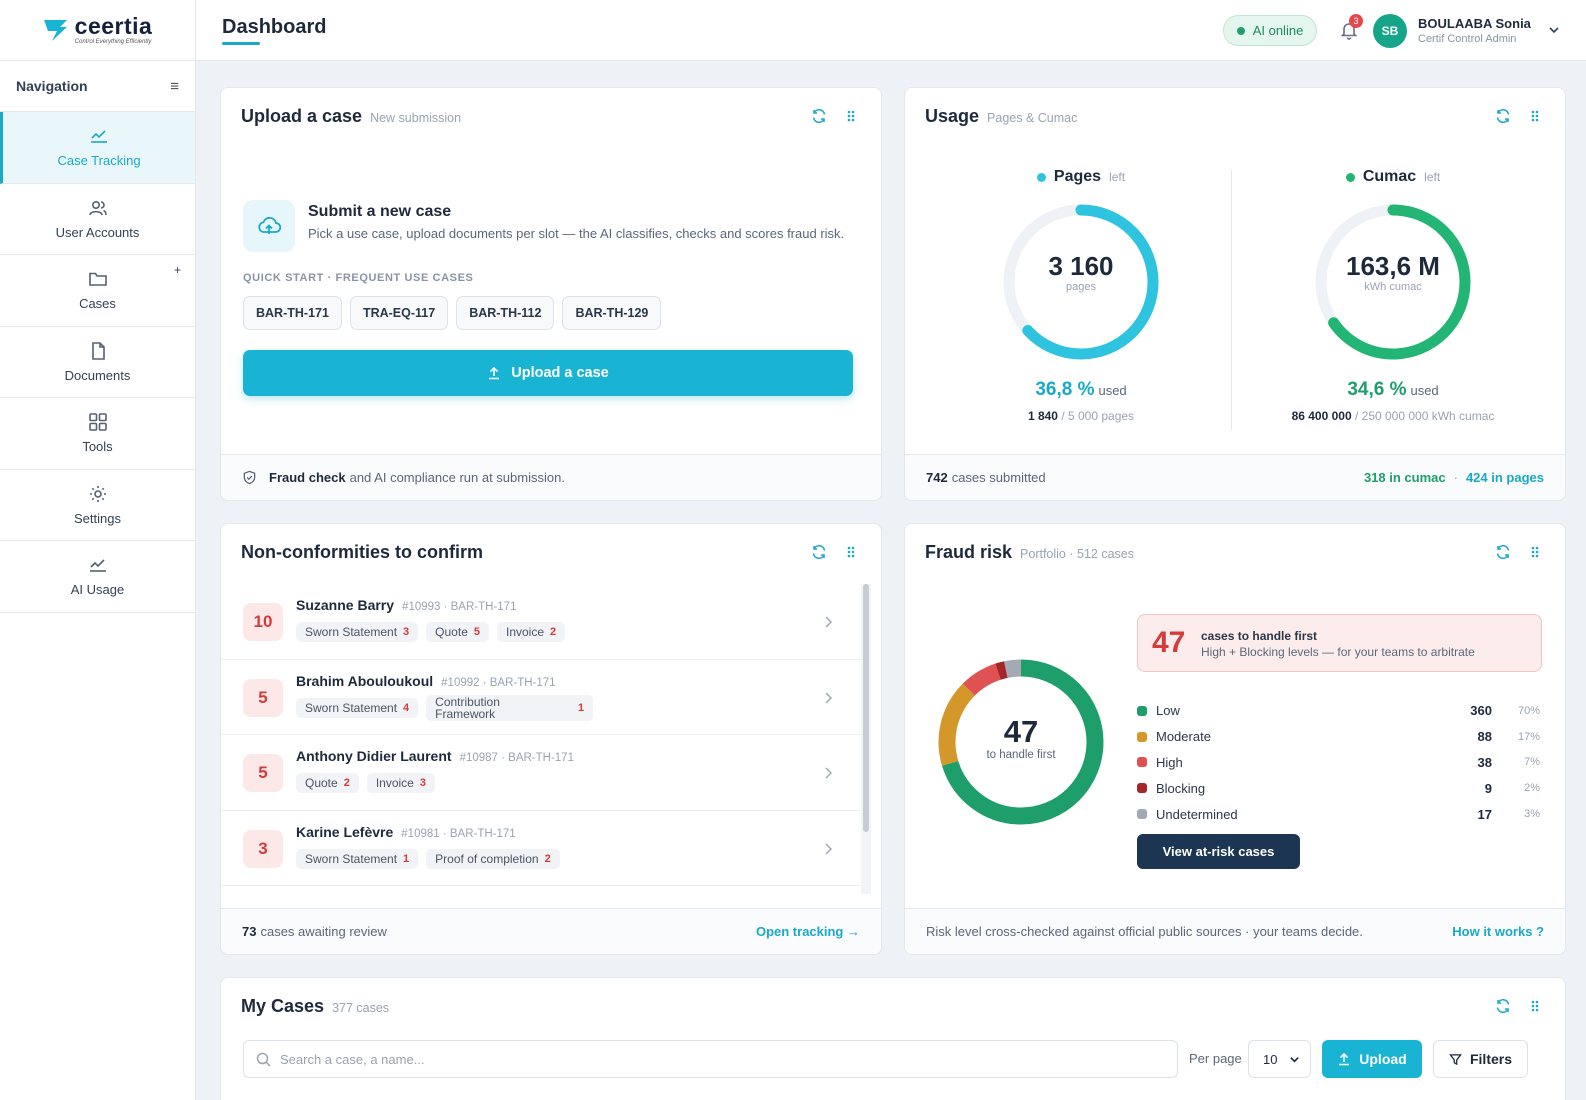  What do you see at coordinates (263, 848) in the screenshot?
I see `nc-count-badge: 3` at bounding box center [263, 848].